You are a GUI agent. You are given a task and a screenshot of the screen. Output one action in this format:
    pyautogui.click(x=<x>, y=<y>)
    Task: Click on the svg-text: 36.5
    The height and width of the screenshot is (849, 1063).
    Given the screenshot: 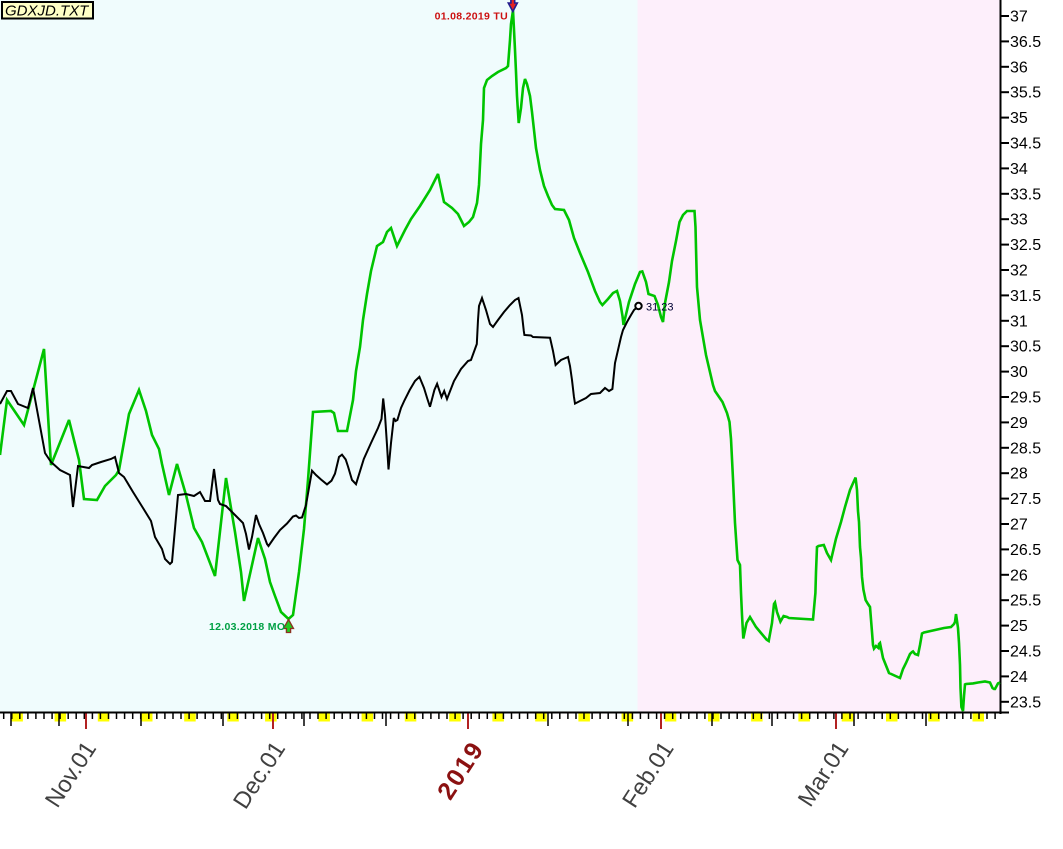 What is the action you would take?
    pyautogui.click(x=1025, y=42)
    